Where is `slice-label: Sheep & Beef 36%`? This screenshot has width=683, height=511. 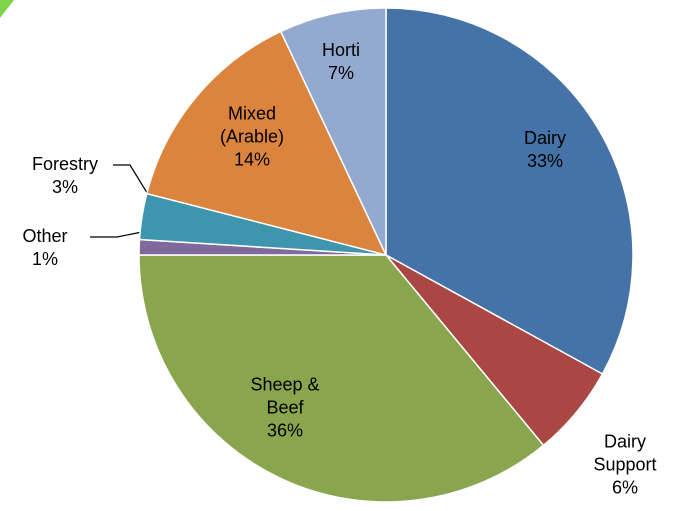
slice-label: Sheep & Beef 36% is located at coordinates (285, 408).